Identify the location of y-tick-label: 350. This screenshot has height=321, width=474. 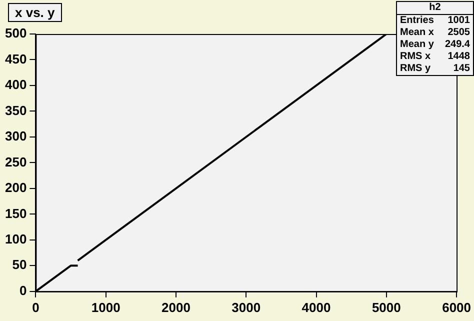
(15, 110).